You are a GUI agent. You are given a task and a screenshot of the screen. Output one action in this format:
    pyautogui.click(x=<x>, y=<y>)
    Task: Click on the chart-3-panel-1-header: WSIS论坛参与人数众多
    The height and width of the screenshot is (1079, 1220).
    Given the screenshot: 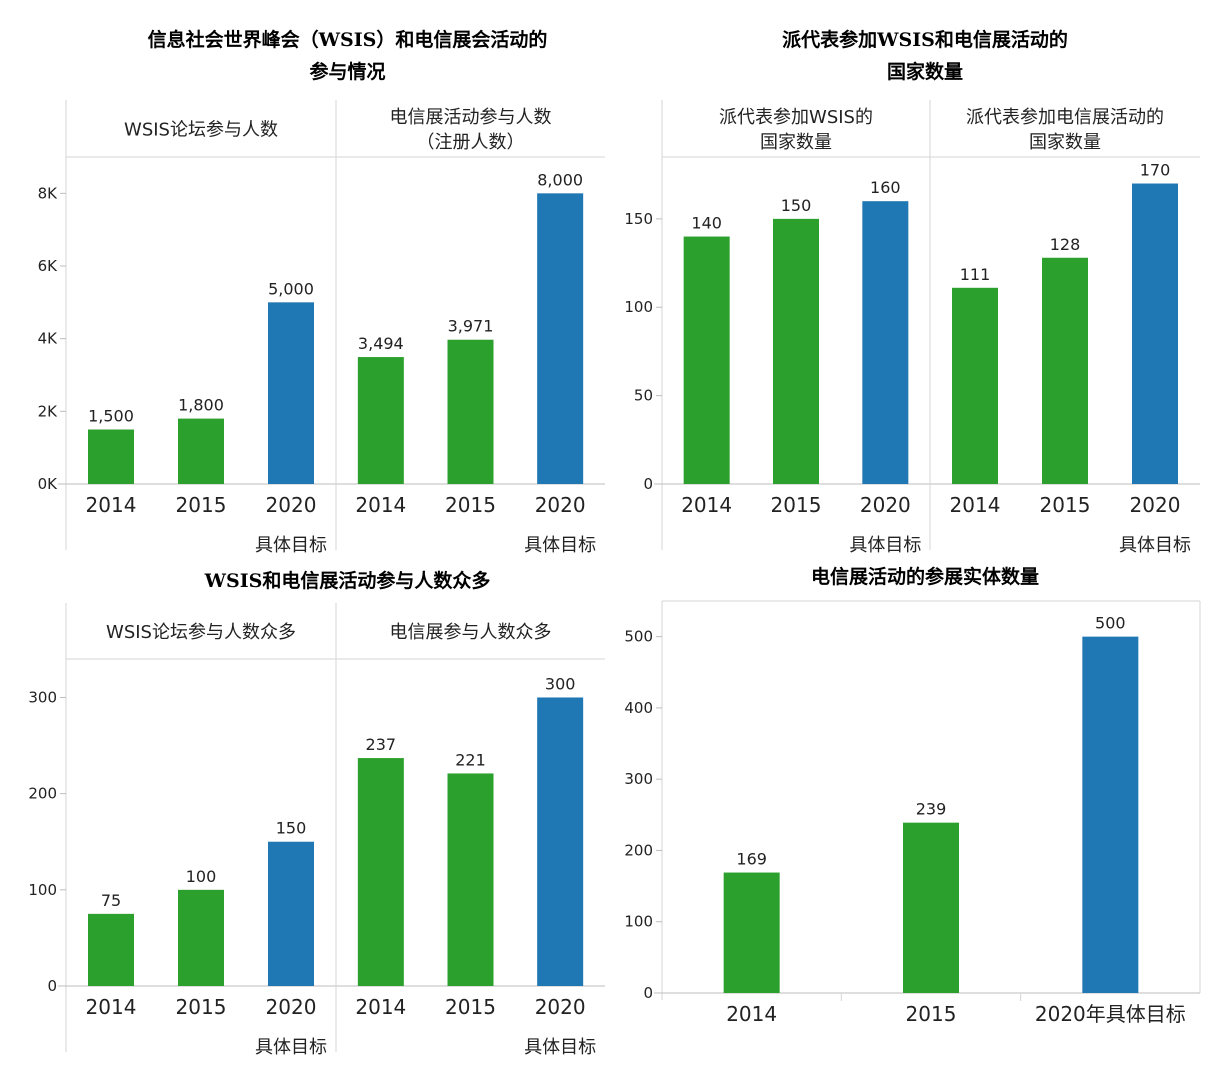 What is the action you would take?
    pyautogui.click(x=201, y=632)
    